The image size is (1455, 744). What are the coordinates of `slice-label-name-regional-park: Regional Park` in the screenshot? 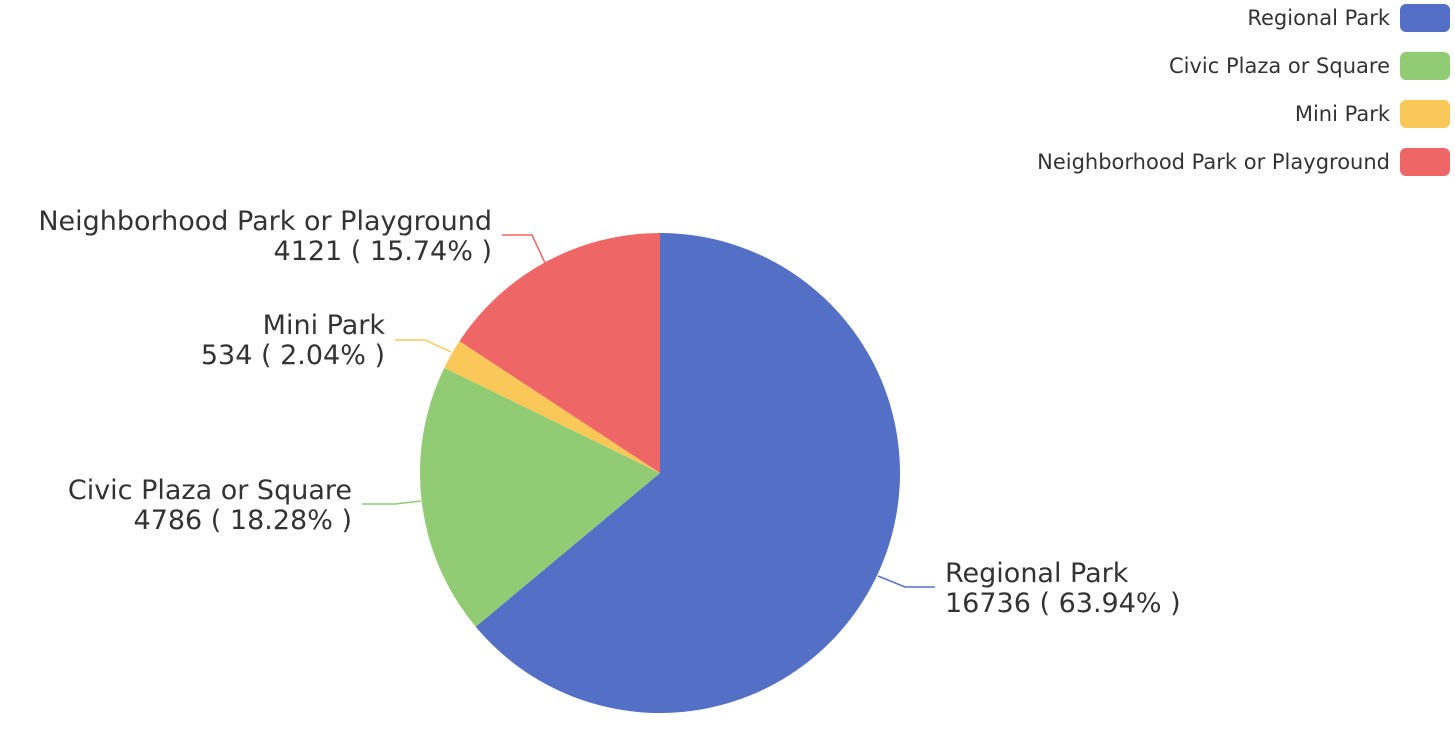 It's located at (1037, 573).